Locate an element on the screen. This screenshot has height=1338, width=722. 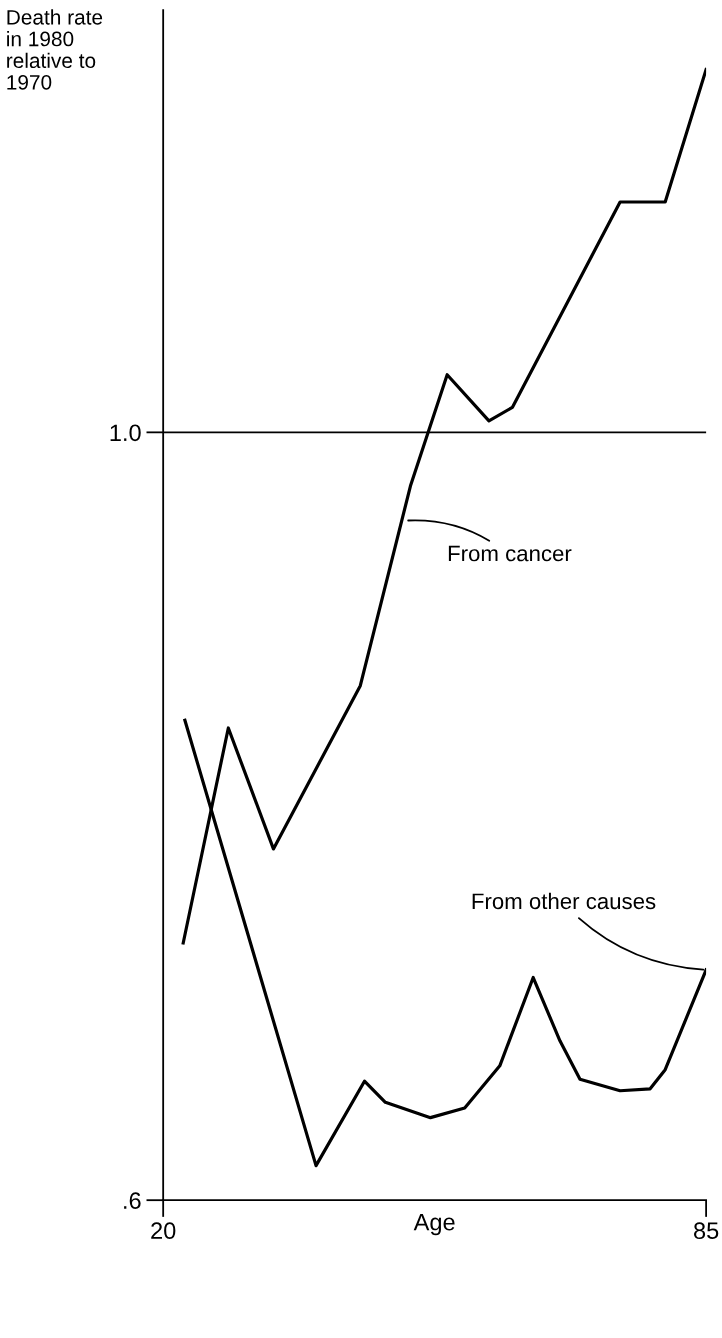
y-axis-title: Death rate in 1980 relative to 1970 is located at coordinates (55, 49).